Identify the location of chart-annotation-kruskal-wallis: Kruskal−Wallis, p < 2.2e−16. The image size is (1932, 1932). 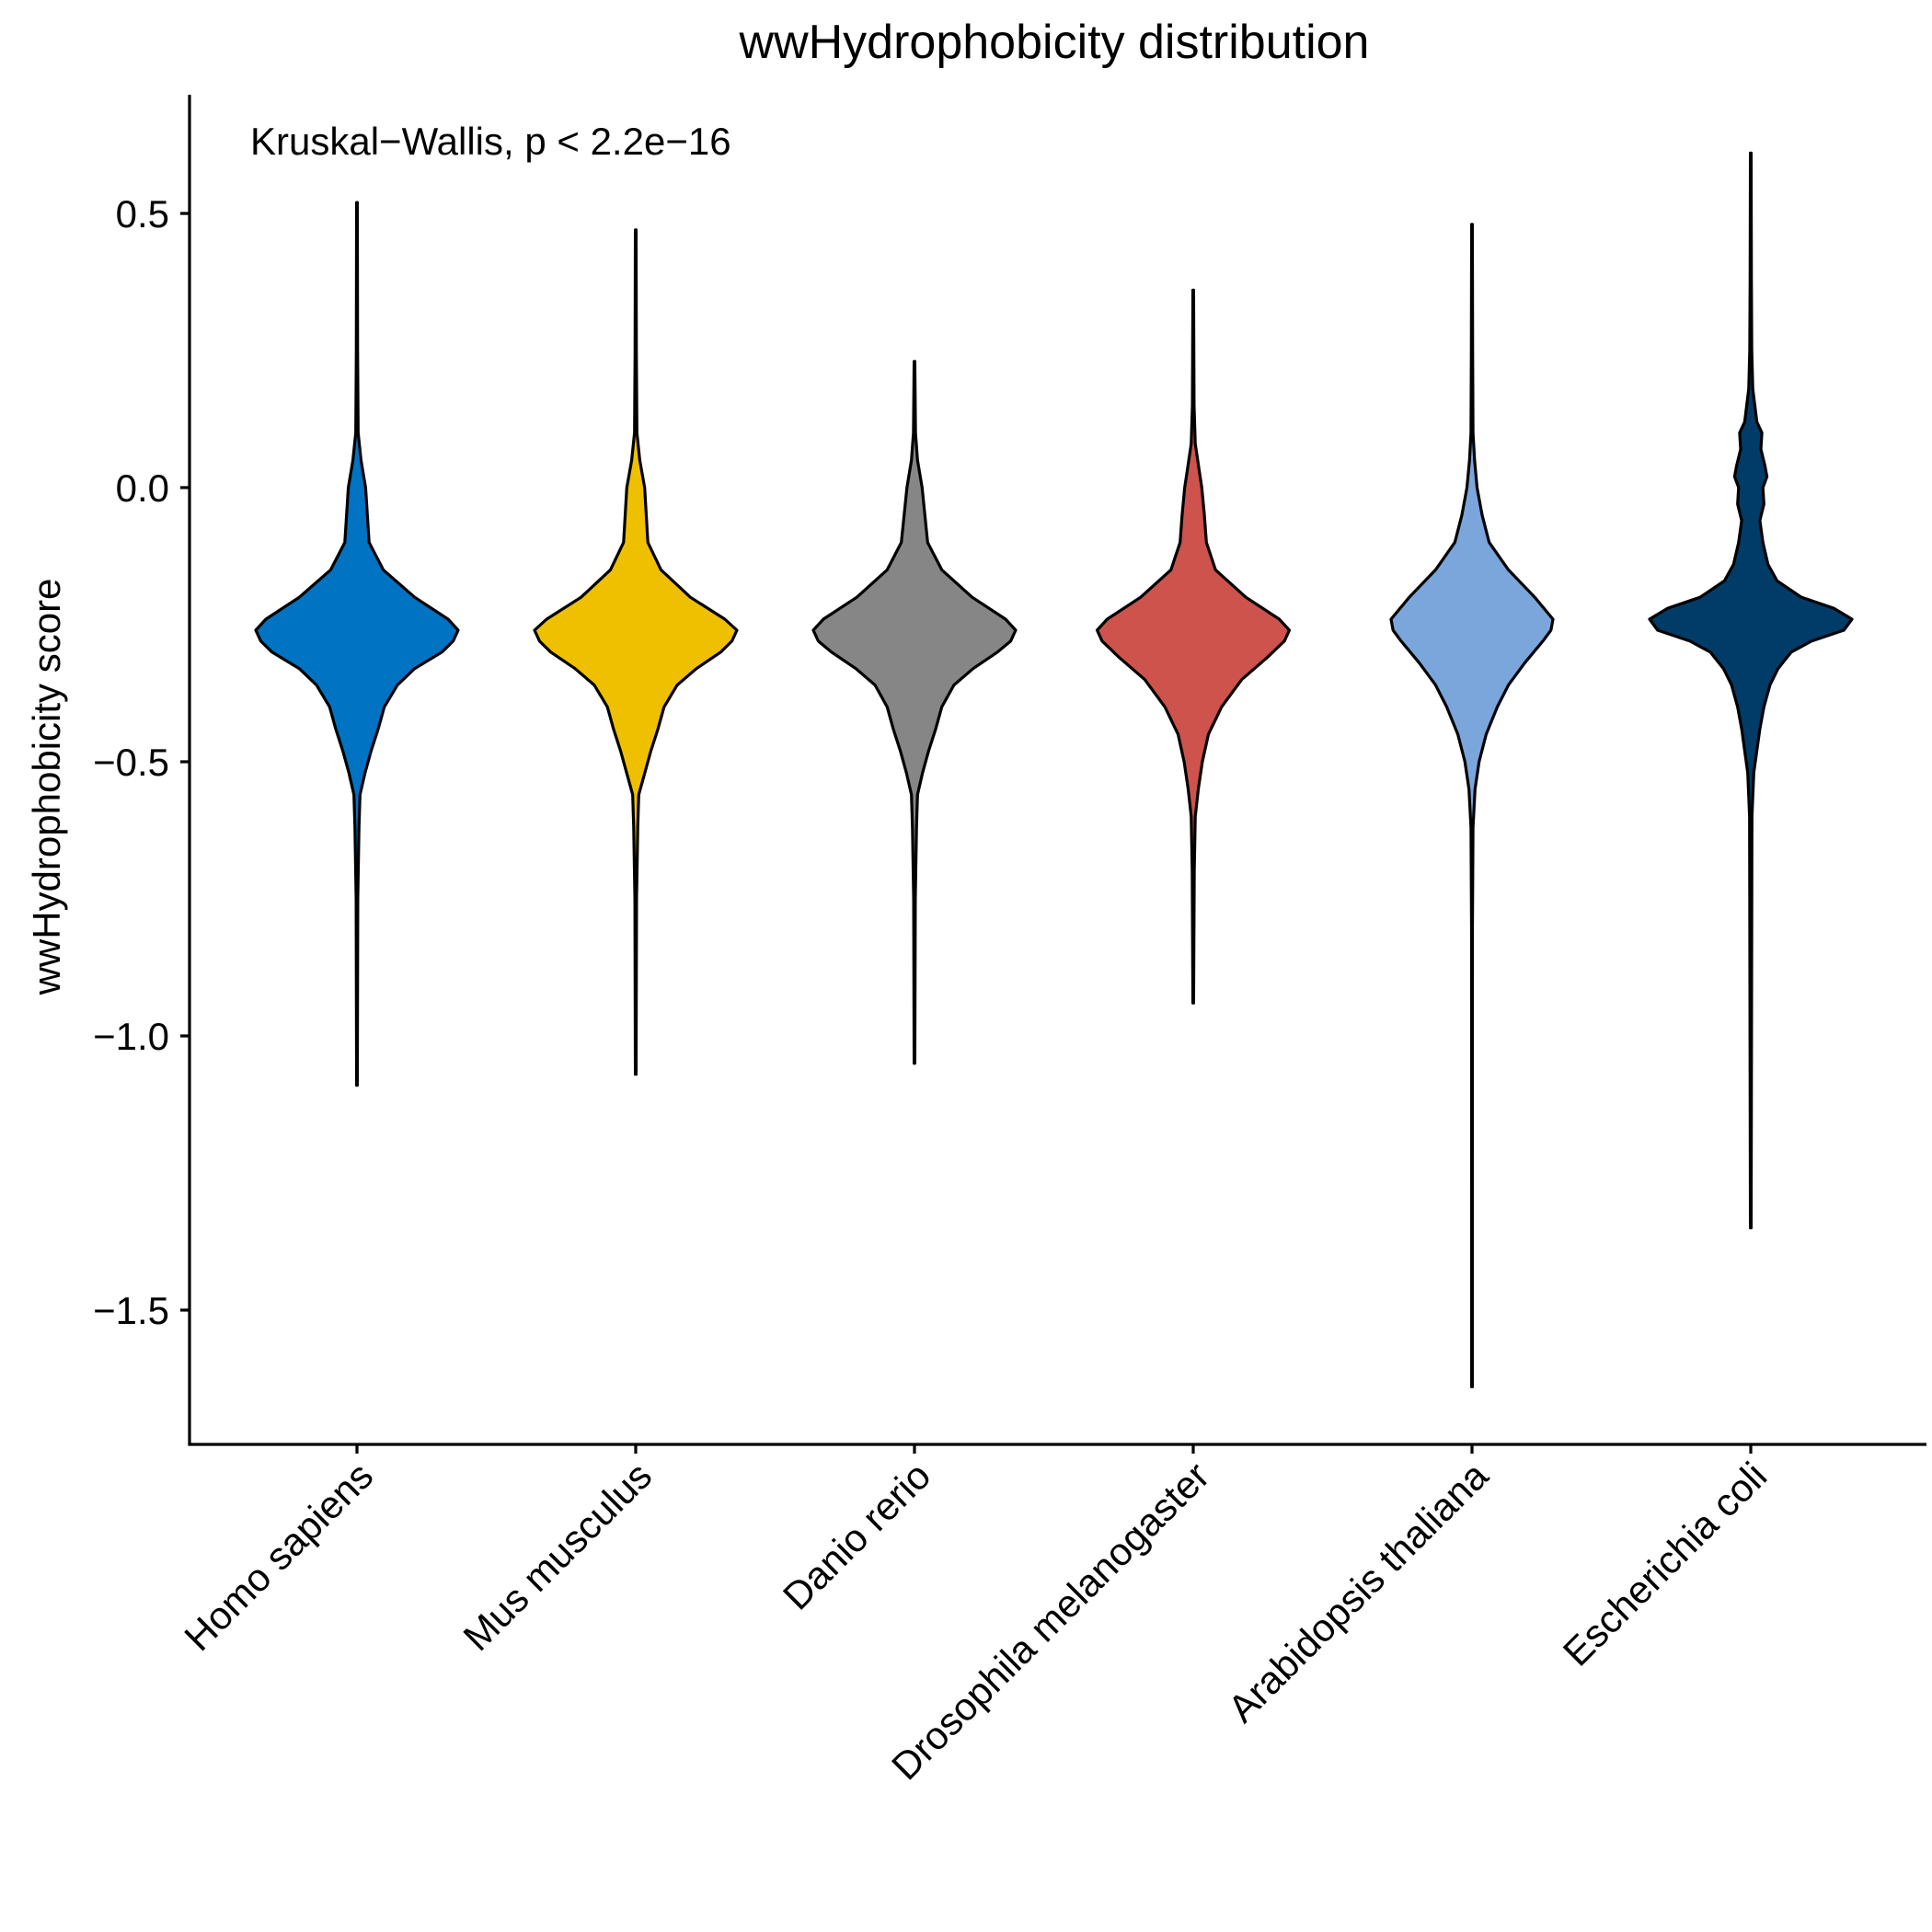
(491, 141).